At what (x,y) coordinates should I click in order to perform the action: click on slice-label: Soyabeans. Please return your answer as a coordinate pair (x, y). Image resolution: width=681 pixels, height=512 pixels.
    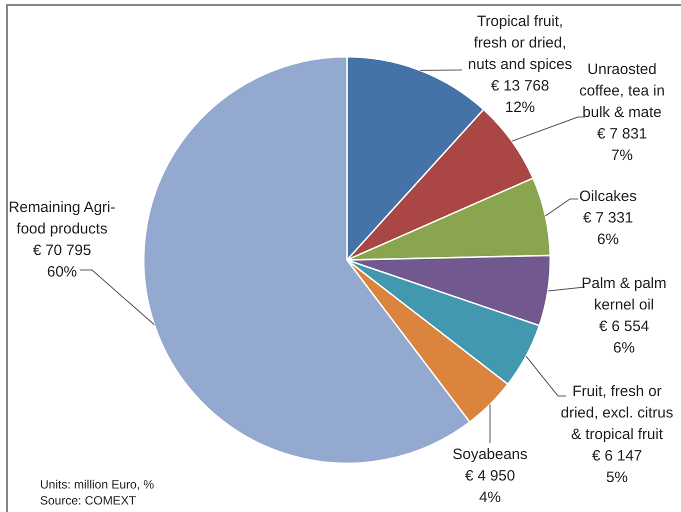
    Looking at the image, I should click on (490, 455).